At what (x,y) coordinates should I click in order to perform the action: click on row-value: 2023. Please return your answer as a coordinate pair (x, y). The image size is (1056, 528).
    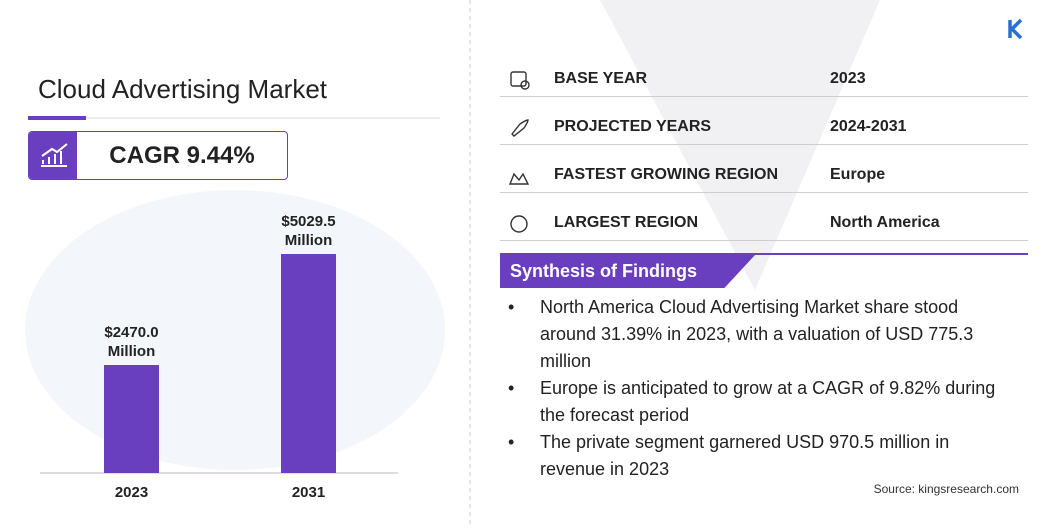
    Looking at the image, I should click on (848, 78).